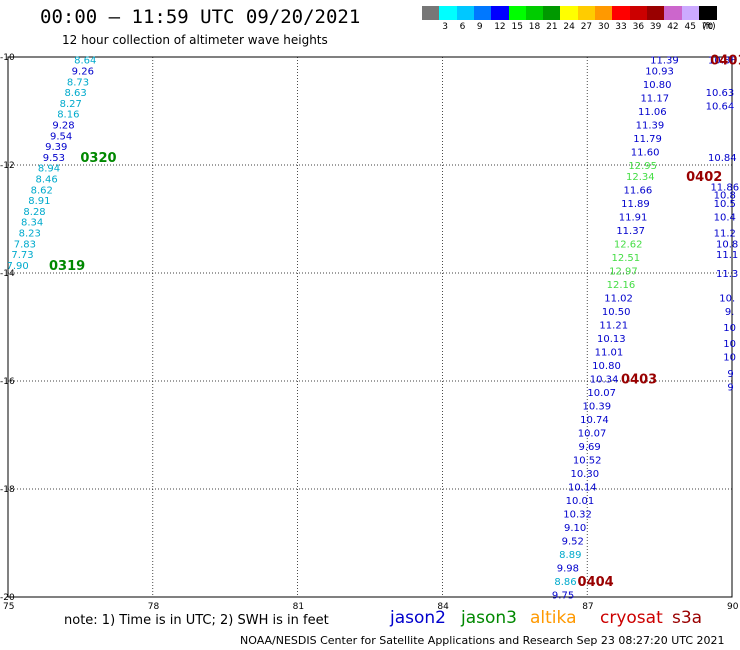  What do you see at coordinates (565, 582) in the screenshot?
I see `wave-height-point: 8.86` at bounding box center [565, 582].